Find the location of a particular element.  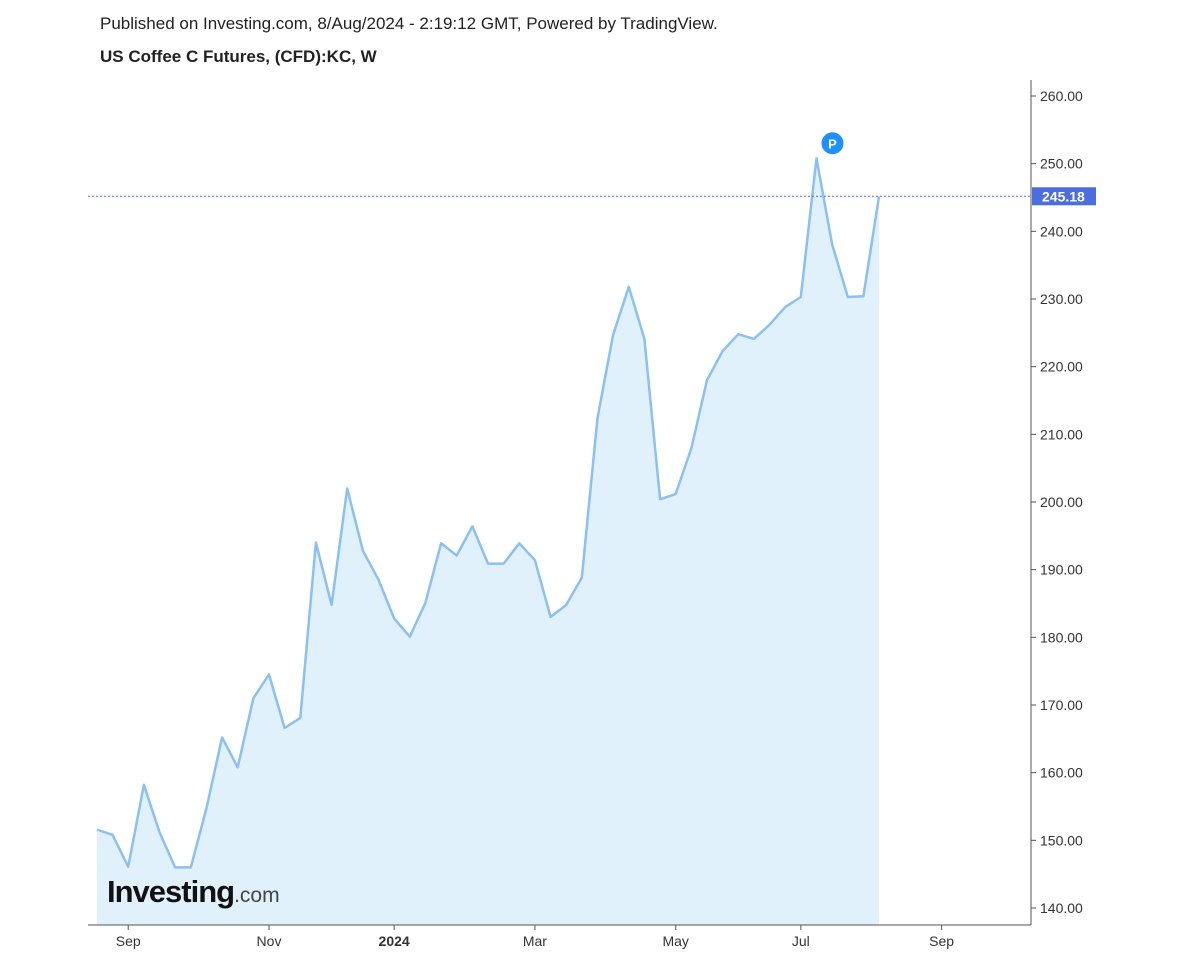

x-tick-label: Nov is located at coordinates (269, 941).